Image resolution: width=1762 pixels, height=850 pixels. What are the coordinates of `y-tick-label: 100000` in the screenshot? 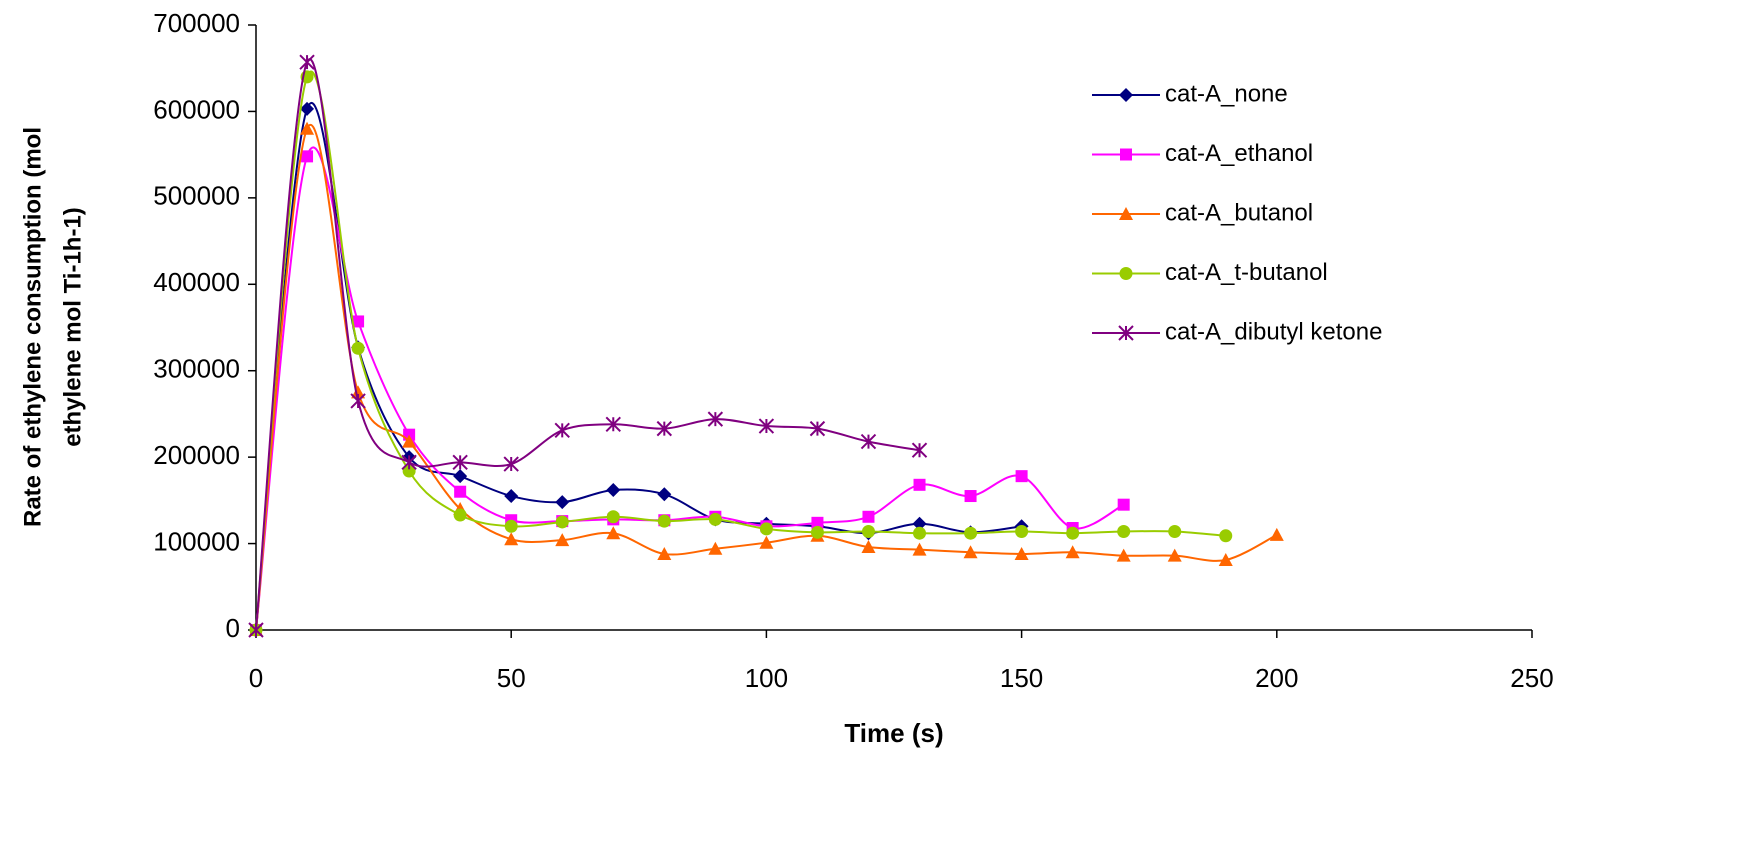 It's located at (196, 541).